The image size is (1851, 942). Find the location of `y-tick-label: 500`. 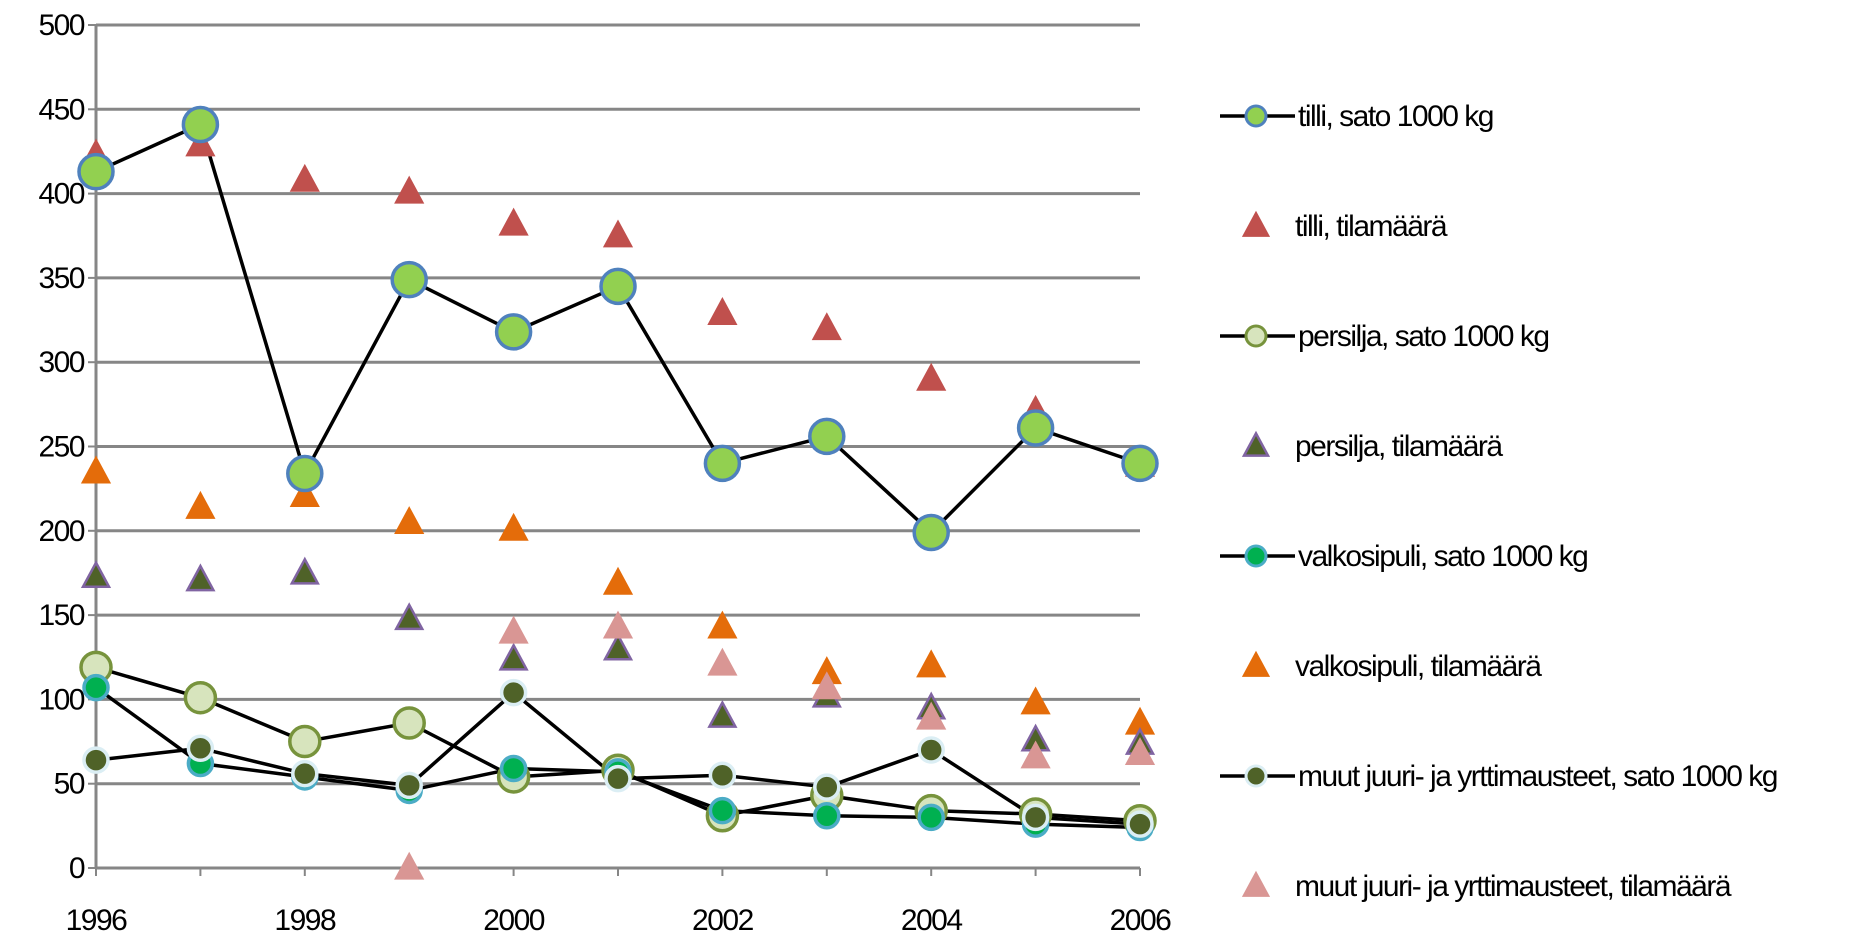

y-tick-label: 500 is located at coordinates (61, 25).